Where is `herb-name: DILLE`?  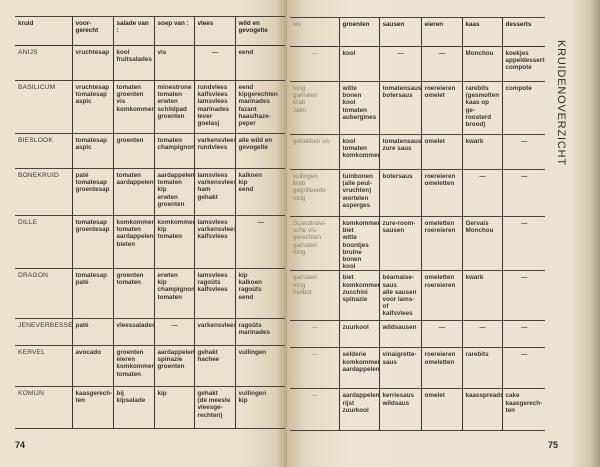
herb-name: DILLE is located at coordinates (28, 222).